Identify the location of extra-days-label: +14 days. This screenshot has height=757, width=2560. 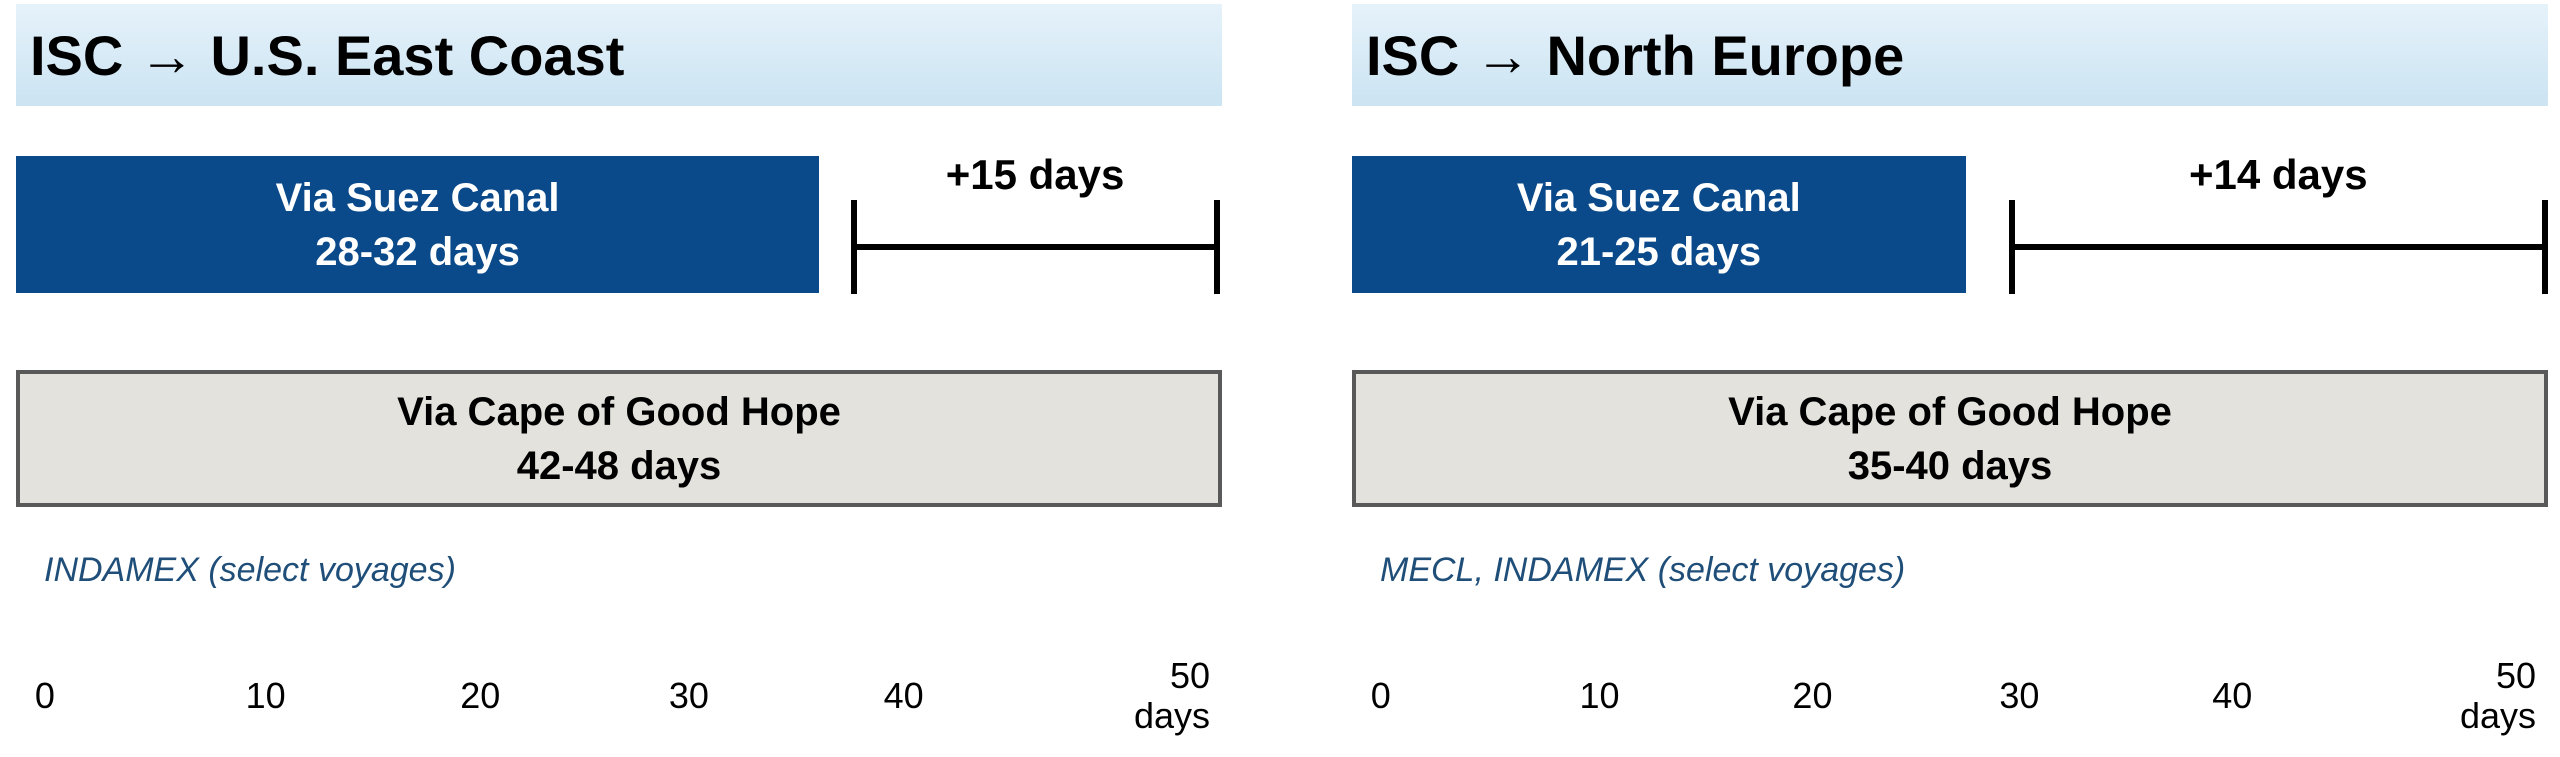
(2278, 174).